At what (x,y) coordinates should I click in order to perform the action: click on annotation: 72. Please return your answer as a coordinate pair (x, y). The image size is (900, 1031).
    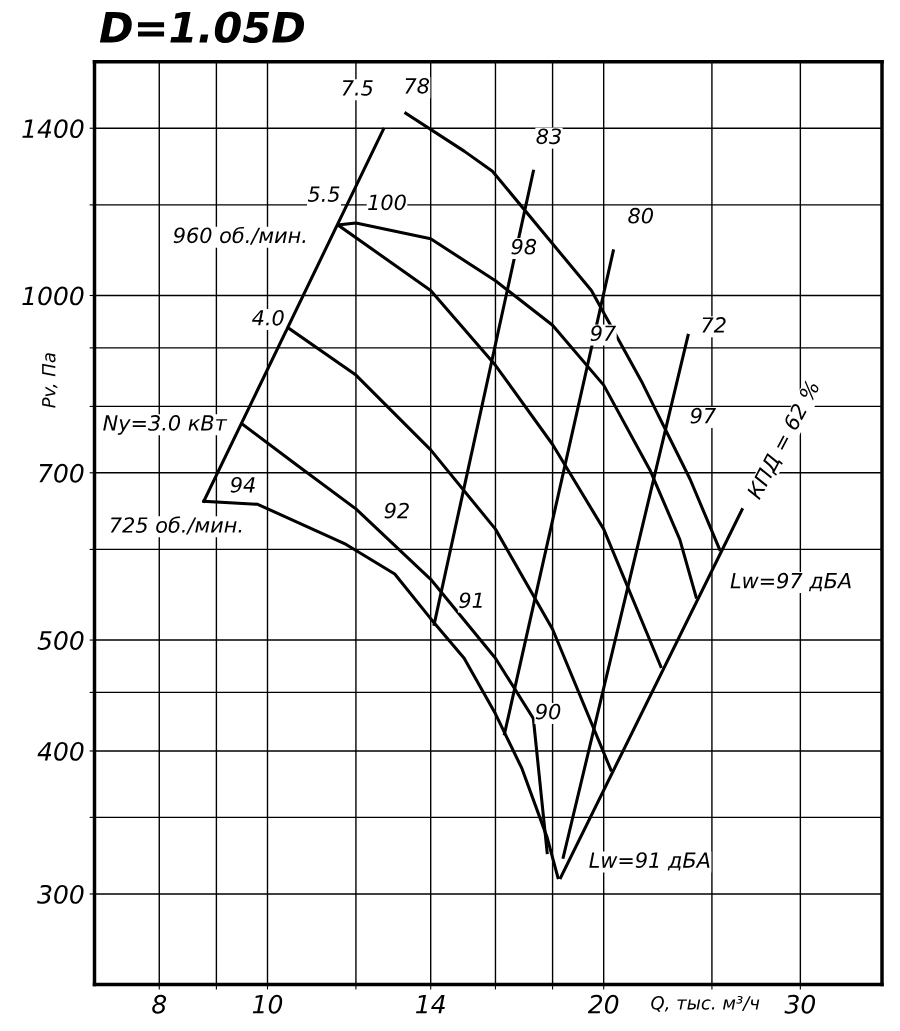
    Looking at the image, I should click on (714, 325).